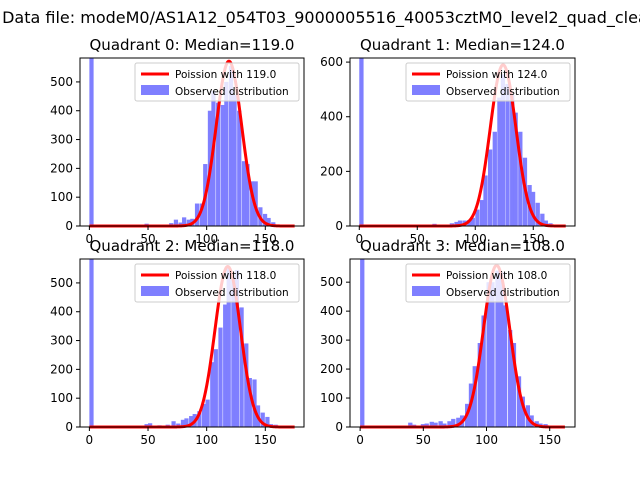  What do you see at coordinates (192, 246) in the screenshot?
I see `panel-title: Quadrant 2: Median=118.0` at bounding box center [192, 246].